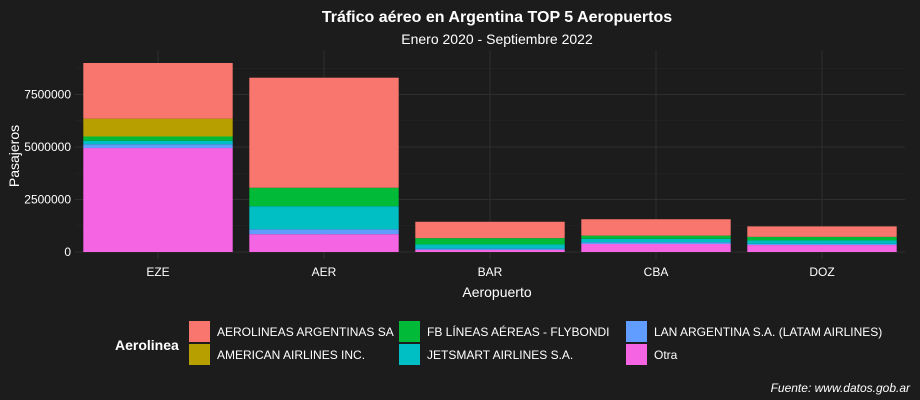  Describe the element at coordinates (821, 272) in the screenshot. I see `x-tick-label: DOZ` at that location.